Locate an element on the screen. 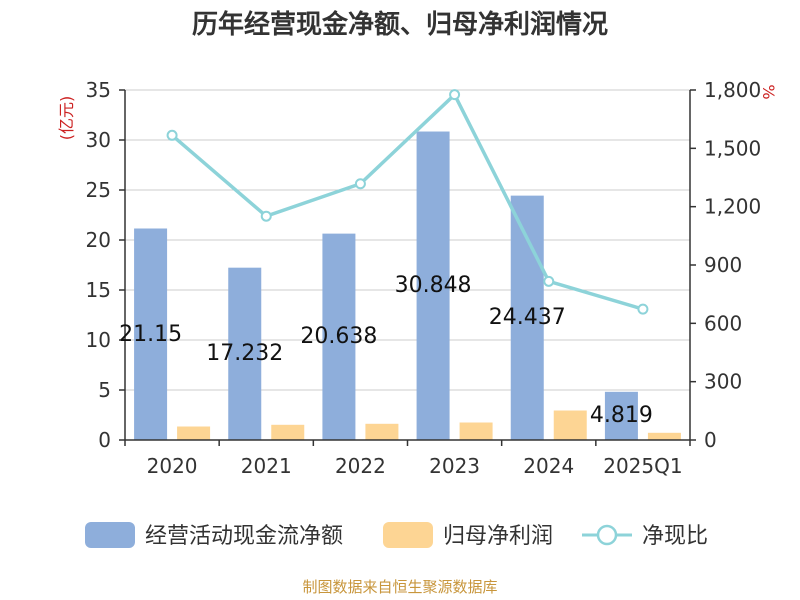  cash-flow-data-label: 24.437 is located at coordinates (527, 317).